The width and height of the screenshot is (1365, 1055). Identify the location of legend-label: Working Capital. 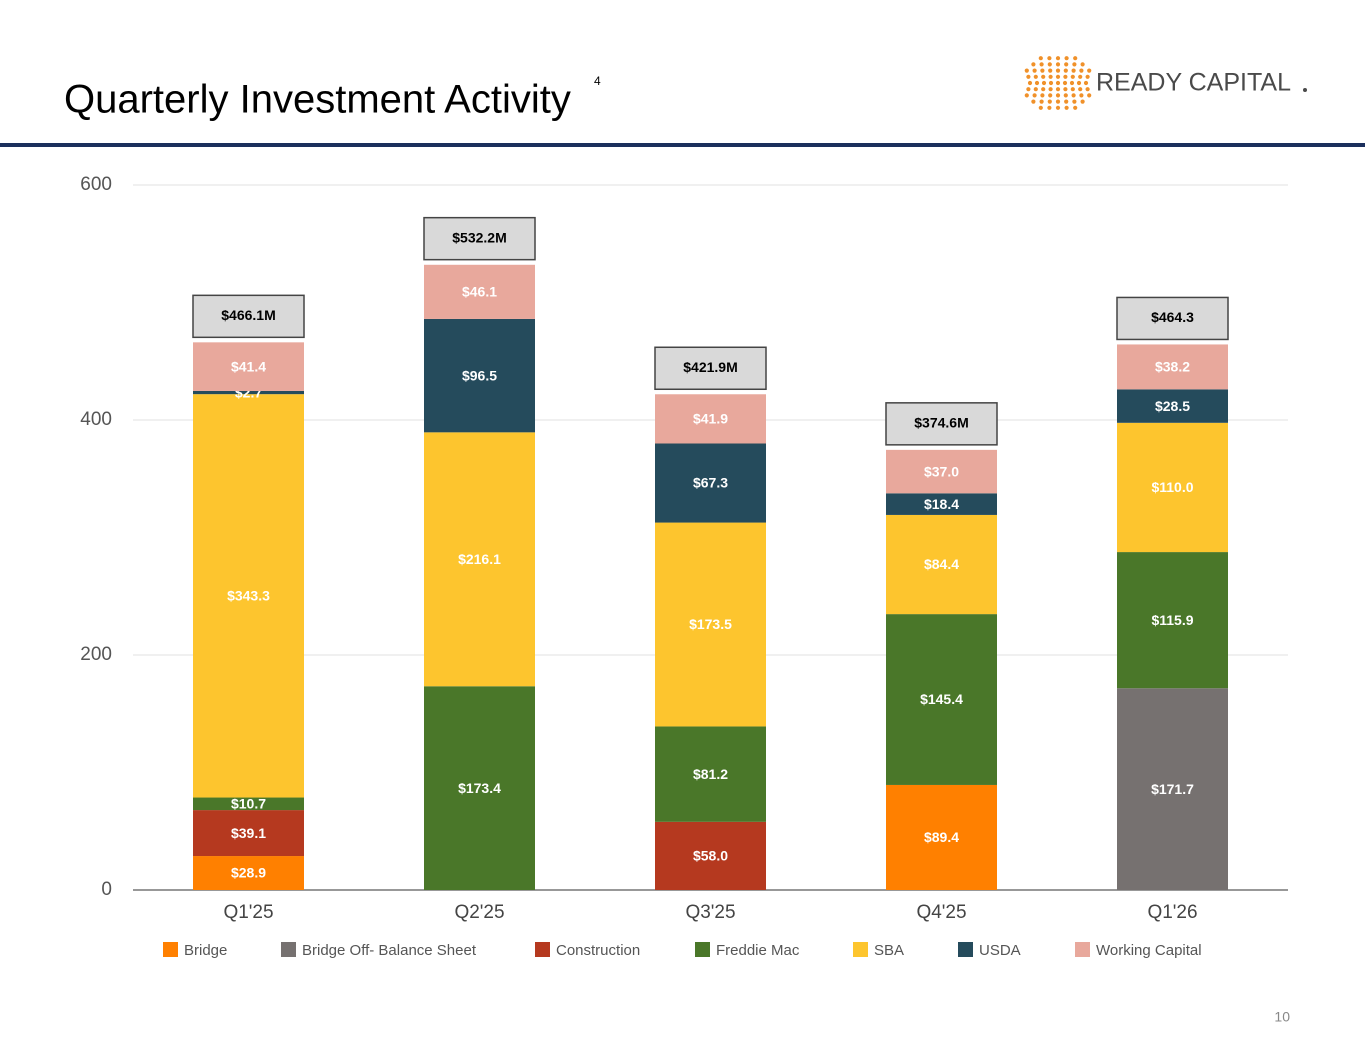
(1149, 950).